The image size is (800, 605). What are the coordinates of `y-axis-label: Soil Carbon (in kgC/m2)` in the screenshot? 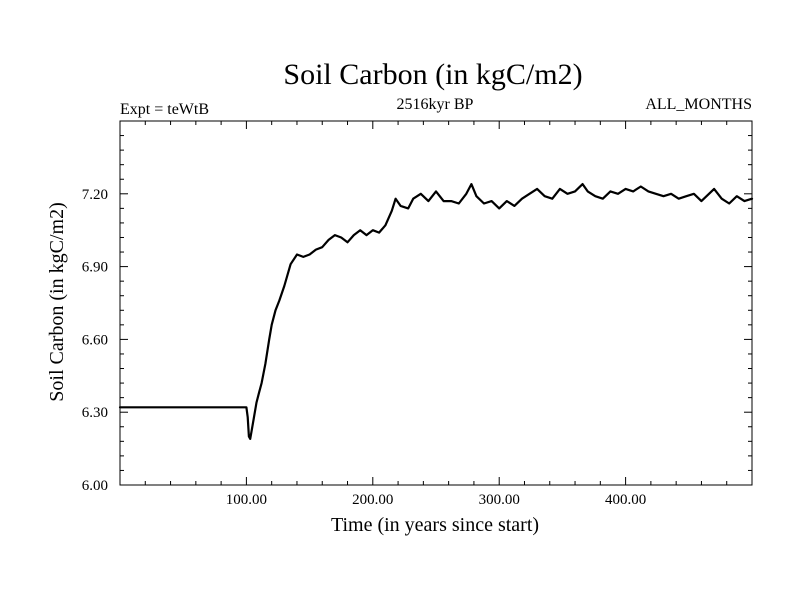 It's located at (57, 301).